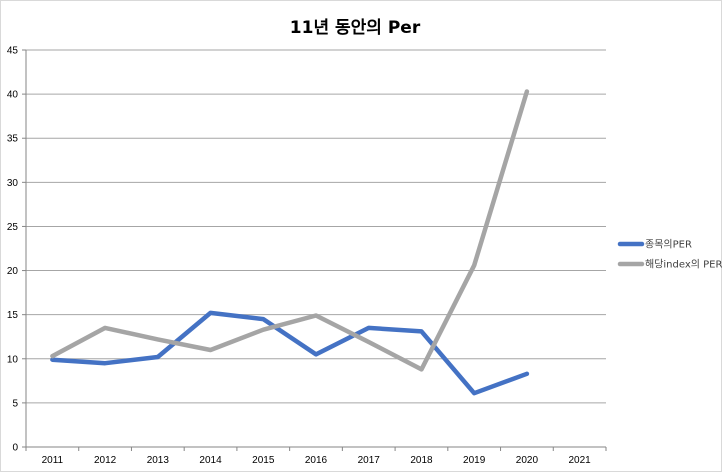  Describe the element at coordinates (13, 95) in the screenshot. I see `y-tick-label: 40` at that location.